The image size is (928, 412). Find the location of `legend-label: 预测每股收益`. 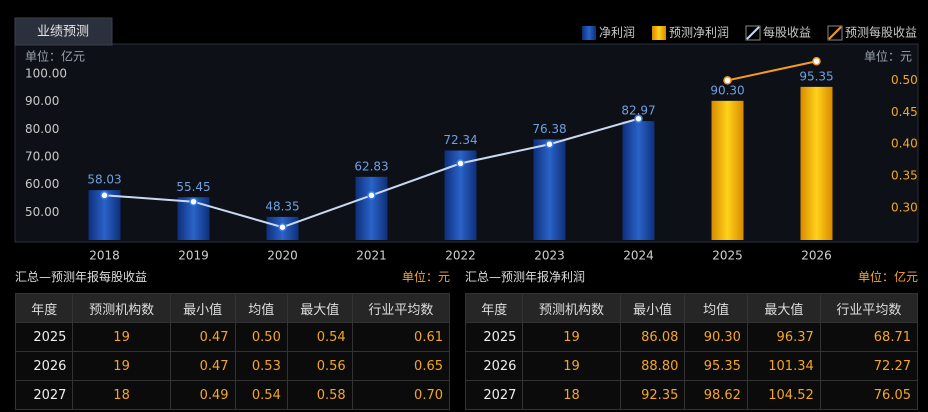

legend-label: 预测每股收益 is located at coordinates (881, 32).